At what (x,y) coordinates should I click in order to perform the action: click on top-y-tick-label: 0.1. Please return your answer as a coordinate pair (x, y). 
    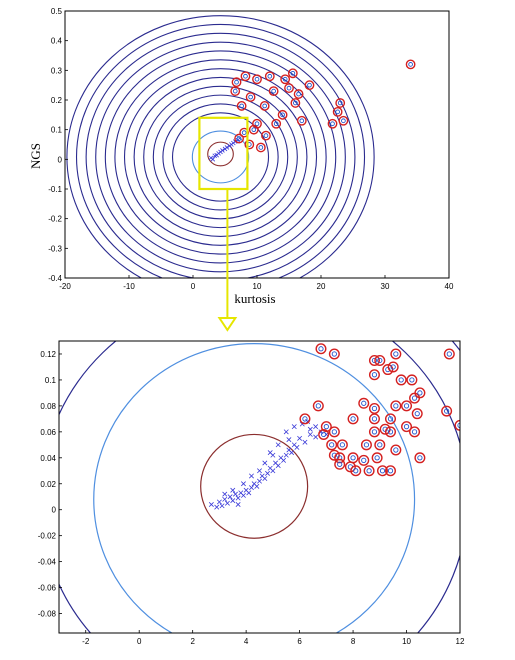
    Looking at the image, I should click on (57, 130).